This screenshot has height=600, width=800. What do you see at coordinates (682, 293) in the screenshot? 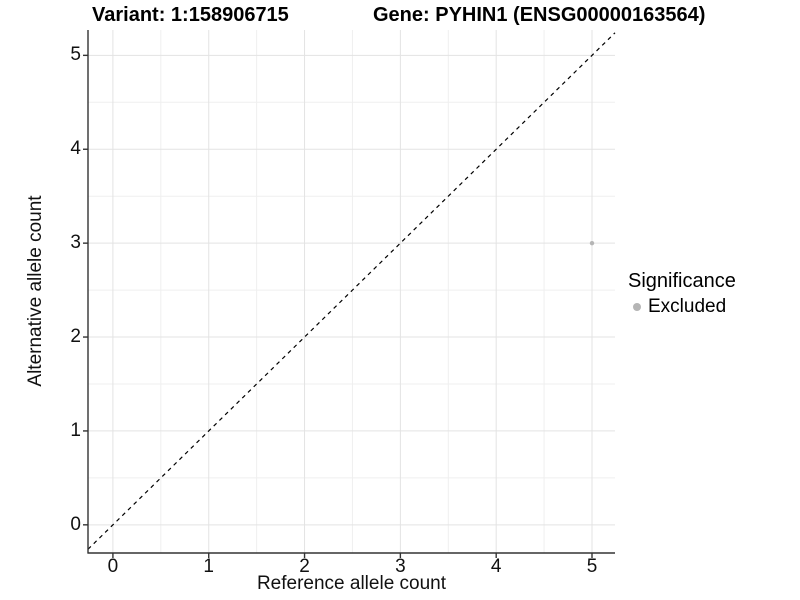
I see `legend: Significance Excluded` at bounding box center [682, 293].